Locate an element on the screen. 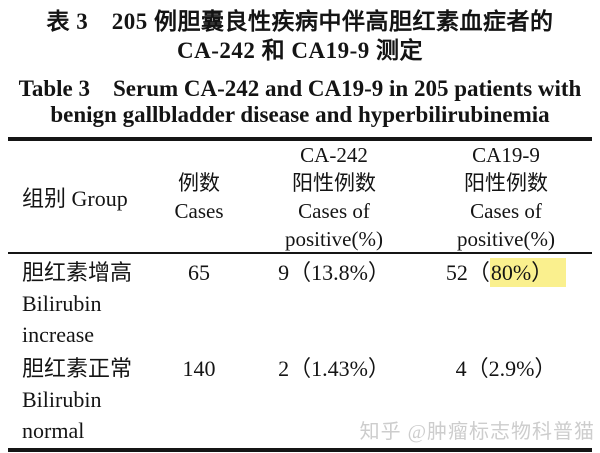  cell-group: 胆红素正常 Bilirubin normal is located at coordinates (79, 399).